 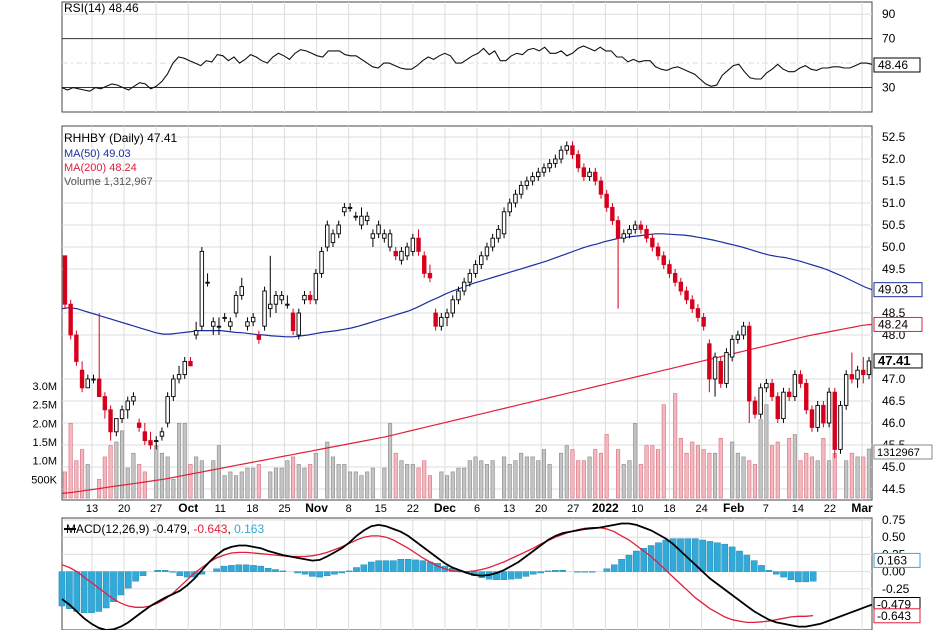 I want to click on volume-tick-label: 500K, so click(x=44, y=480).